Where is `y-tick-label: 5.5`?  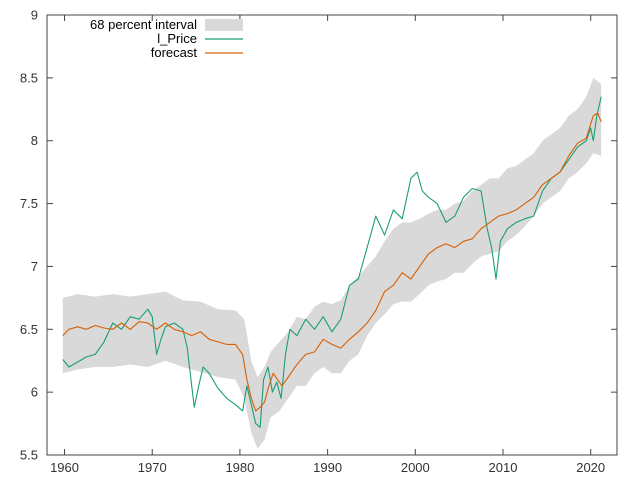
y-tick-label: 5.5 is located at coordinates (29, 455).